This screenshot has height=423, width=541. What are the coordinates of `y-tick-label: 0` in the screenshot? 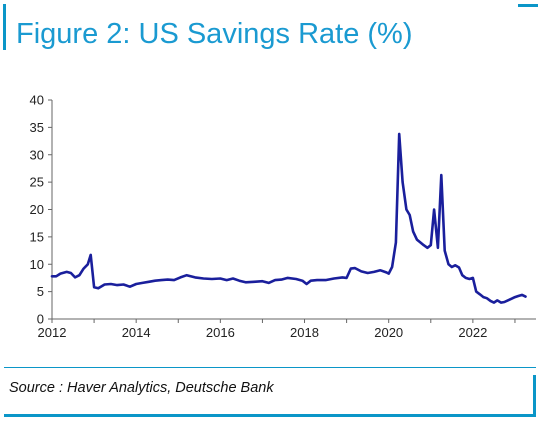 It's located at (40, 319).